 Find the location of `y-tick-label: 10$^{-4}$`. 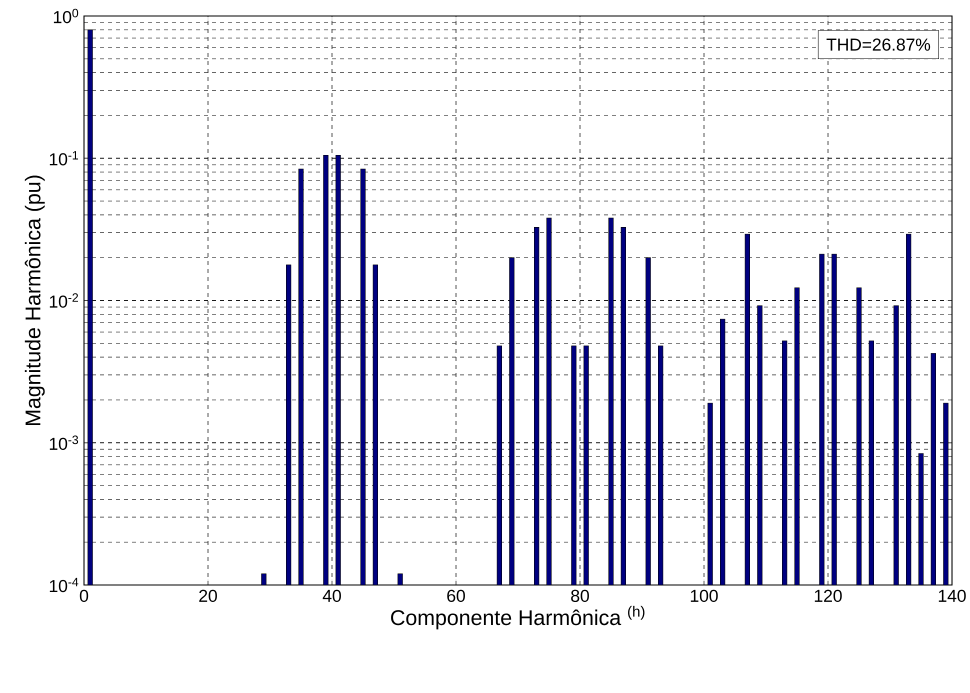

y-tick-label: 10$^{-4}$ is located at coordinates (64, 585).